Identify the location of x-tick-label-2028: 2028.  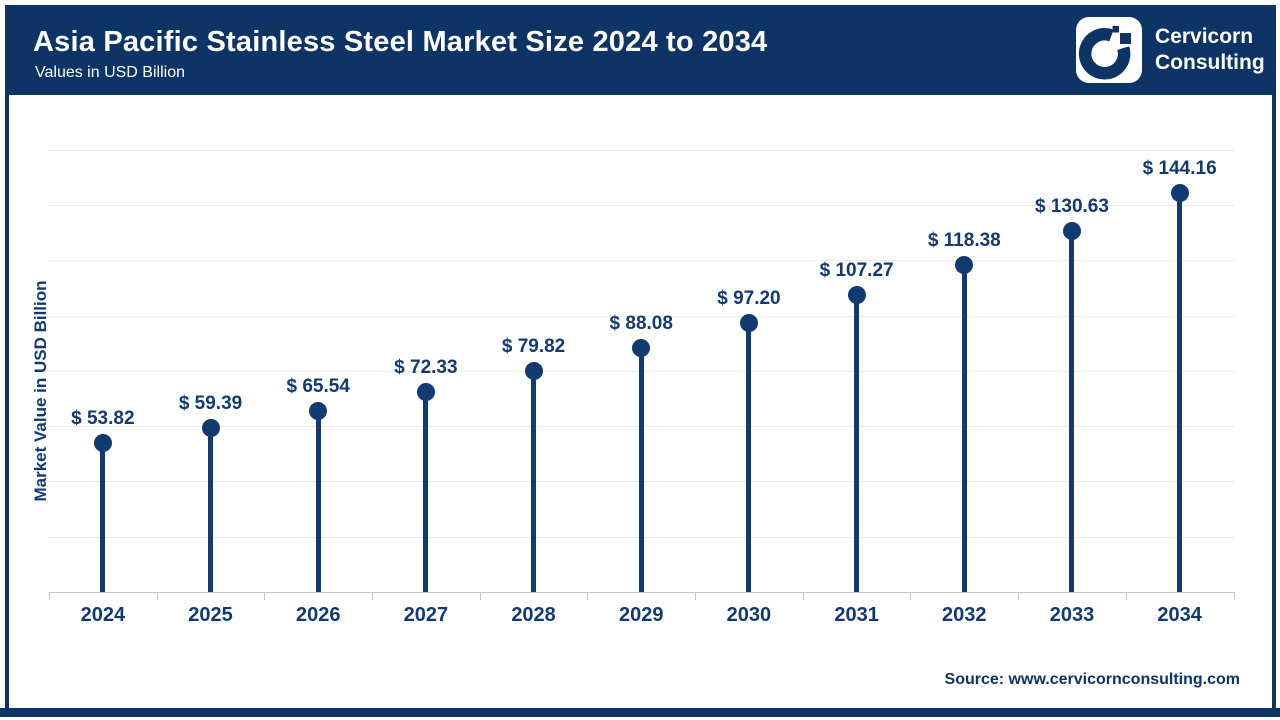
(533, 615).